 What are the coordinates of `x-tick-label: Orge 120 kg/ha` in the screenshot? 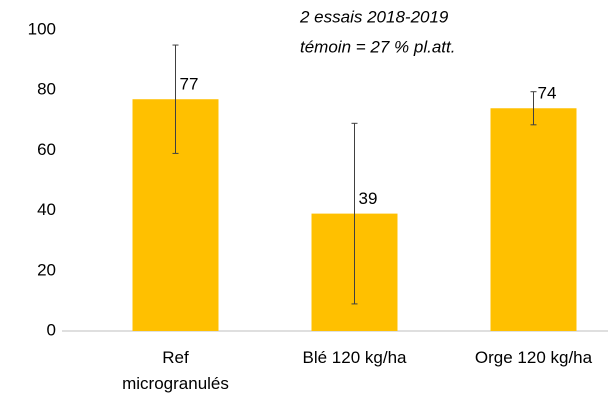 It's located at (533, 357).